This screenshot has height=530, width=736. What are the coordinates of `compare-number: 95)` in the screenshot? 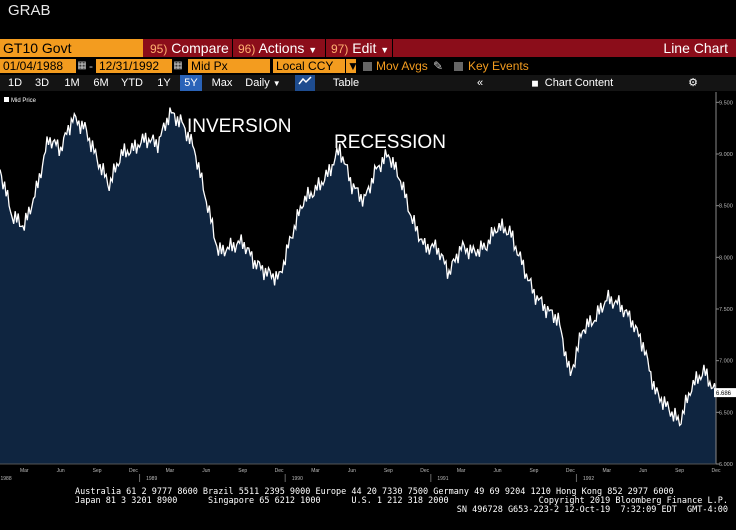 It's located at (159, 49).